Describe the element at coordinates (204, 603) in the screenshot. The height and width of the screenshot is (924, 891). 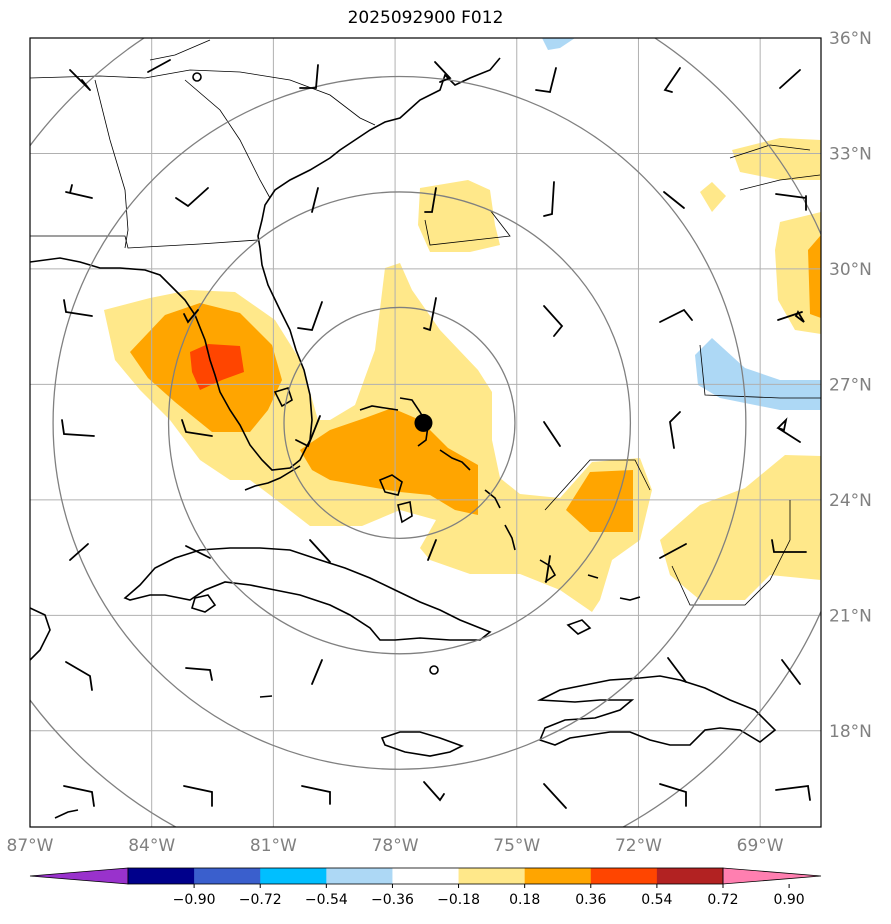
I see `coastline-isla-juventud` at that location.